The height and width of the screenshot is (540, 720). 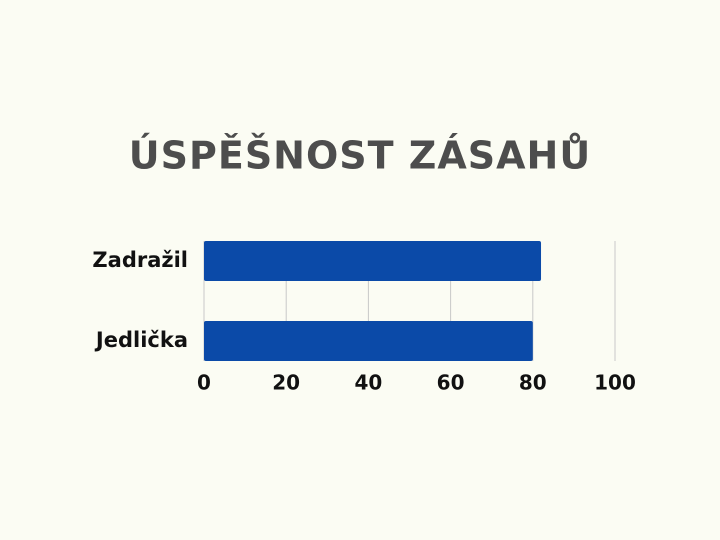 What do you see at coordinates (533, 383) in the screenshot?
I see `x-tick-label: 80` at bounding box center [533, 383].